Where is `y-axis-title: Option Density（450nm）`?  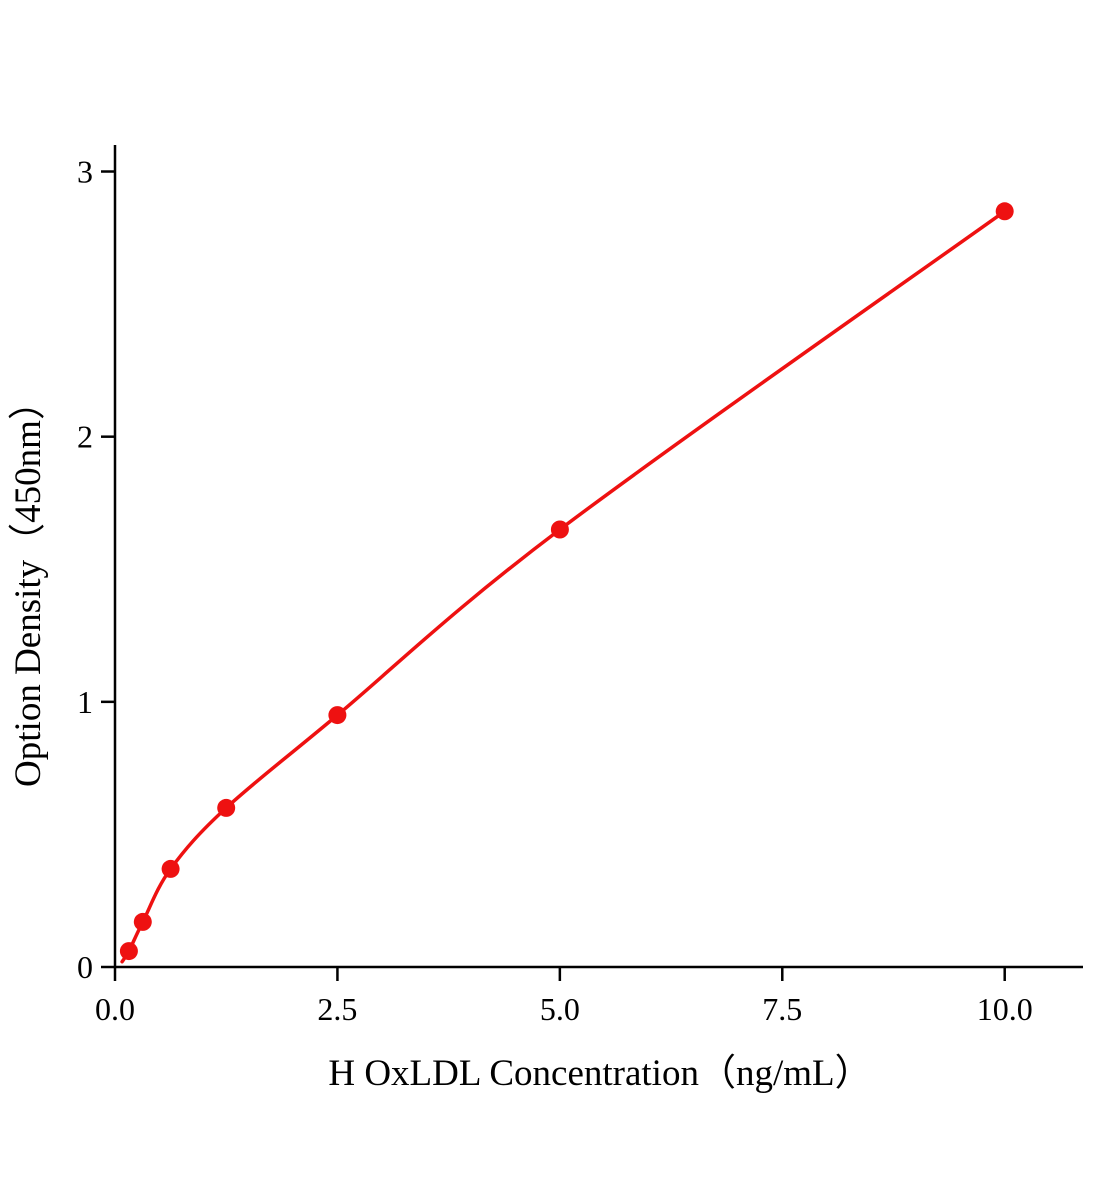
y-axis-title: Option Density（450nm） is located at coordinates (28, 585).